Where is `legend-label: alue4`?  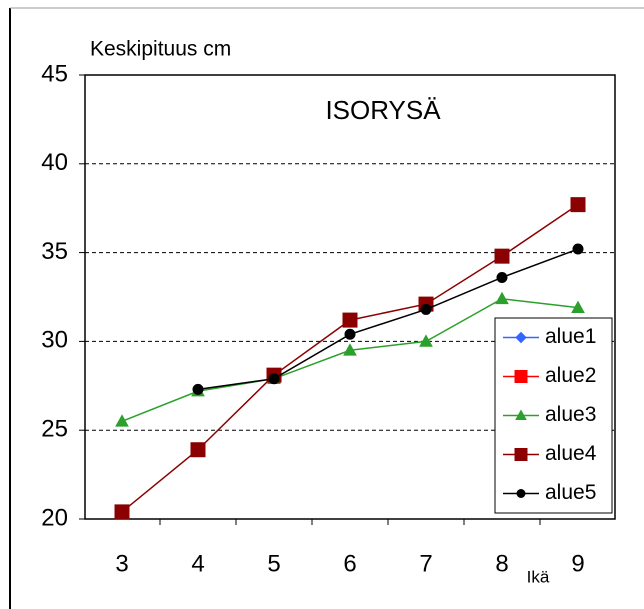 legend-label: alue4 is located at coordinates (571, 453).